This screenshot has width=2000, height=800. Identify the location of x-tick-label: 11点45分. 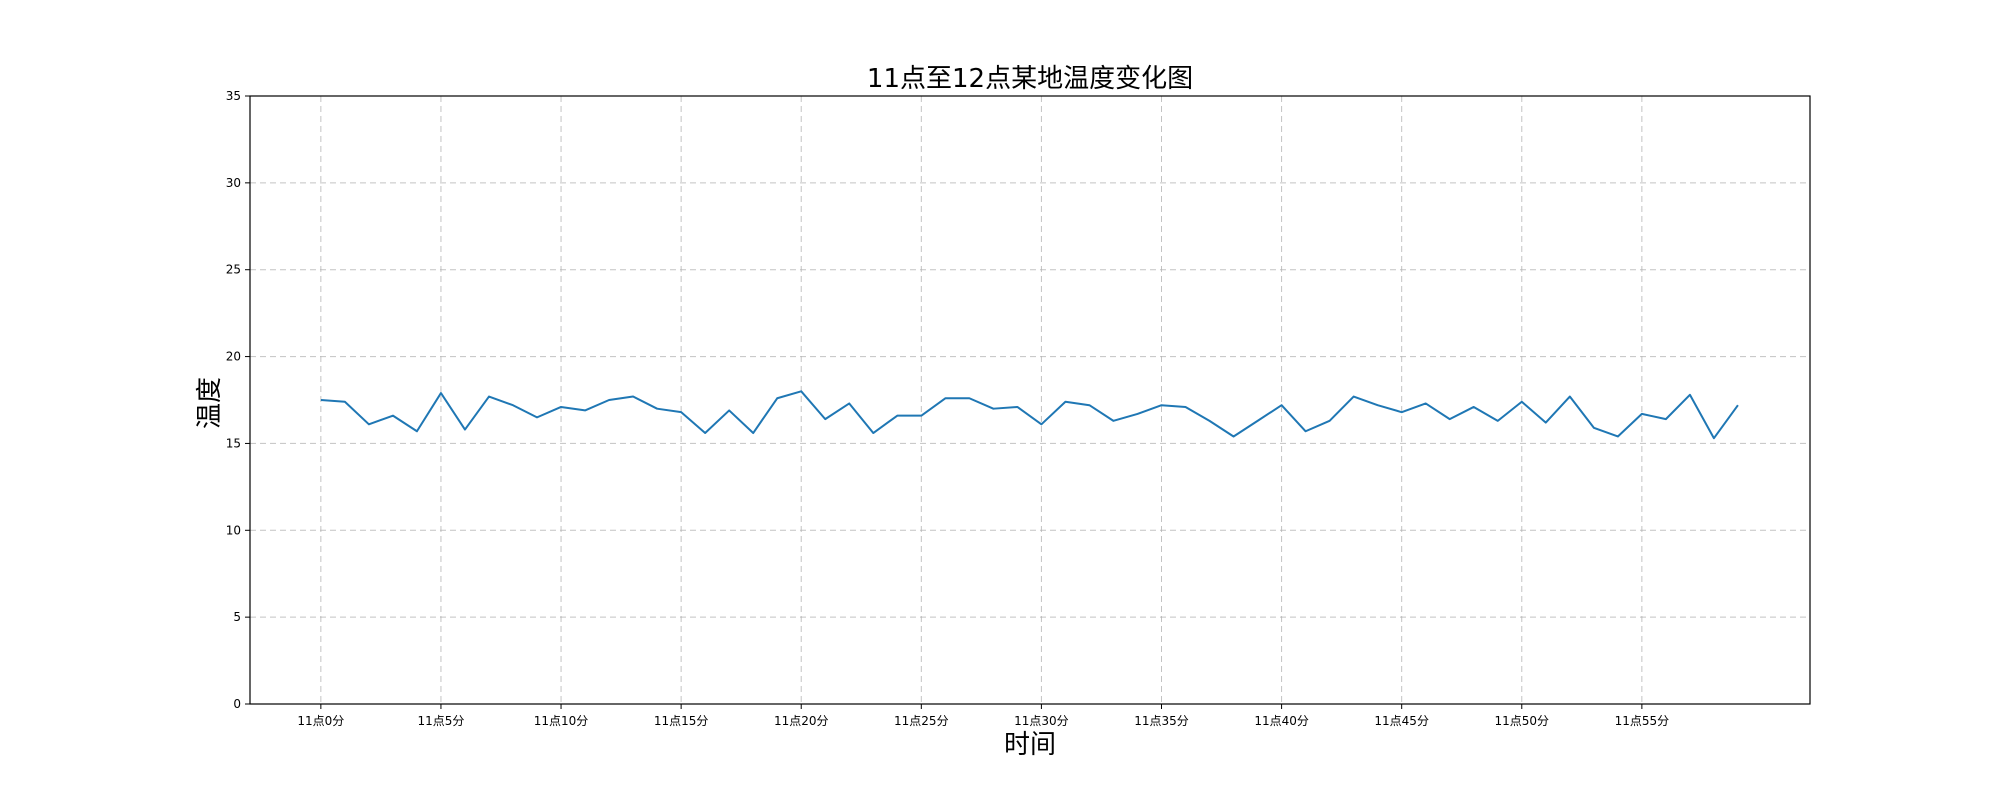
(1401, 721).